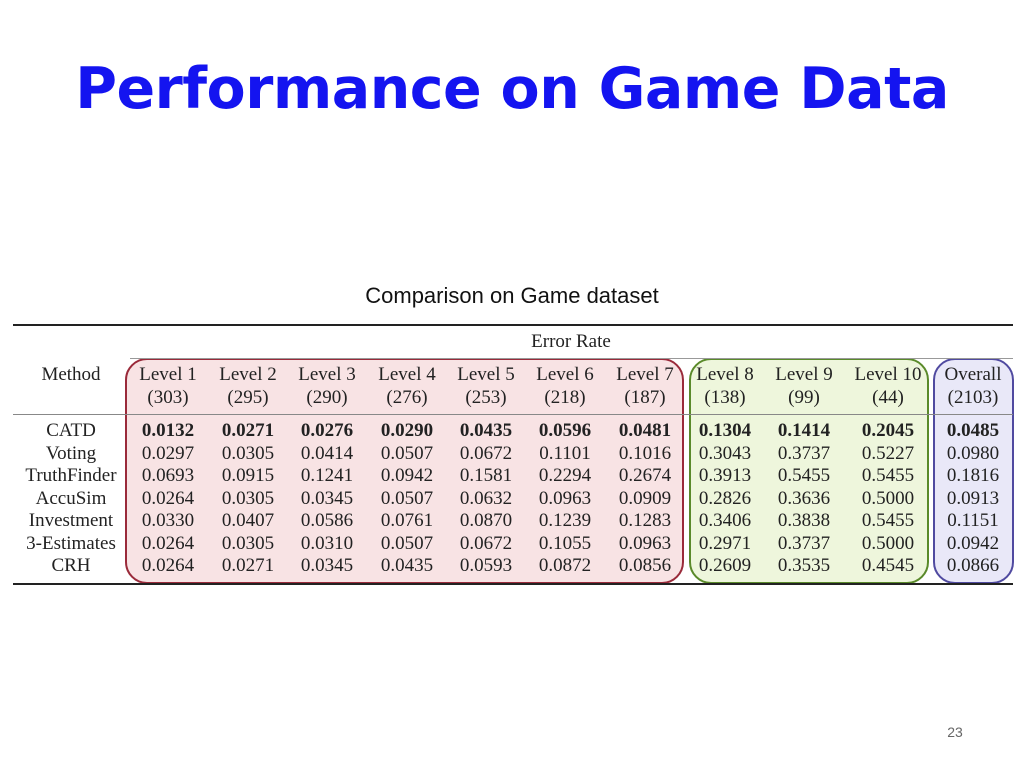  What do you see at coordinates (888, 374) in the screenshot?
I see `column-header-label: Level 10` at bounding box center [888, 374].